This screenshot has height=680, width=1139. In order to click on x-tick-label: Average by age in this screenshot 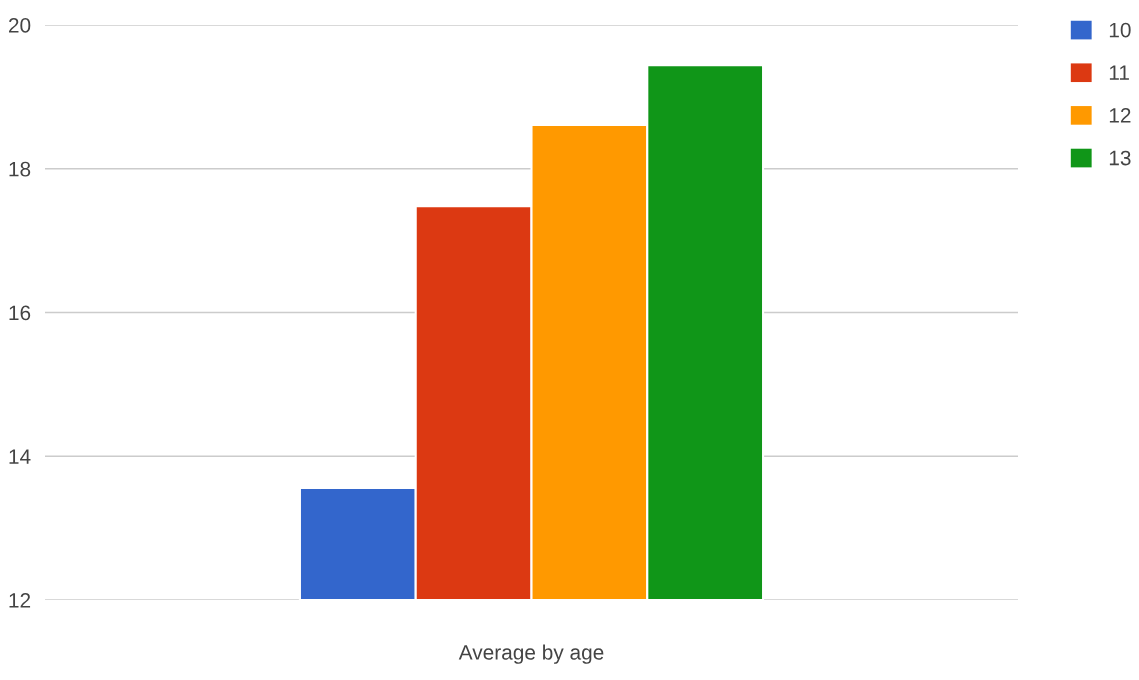, I will do `click(531, 654)`.